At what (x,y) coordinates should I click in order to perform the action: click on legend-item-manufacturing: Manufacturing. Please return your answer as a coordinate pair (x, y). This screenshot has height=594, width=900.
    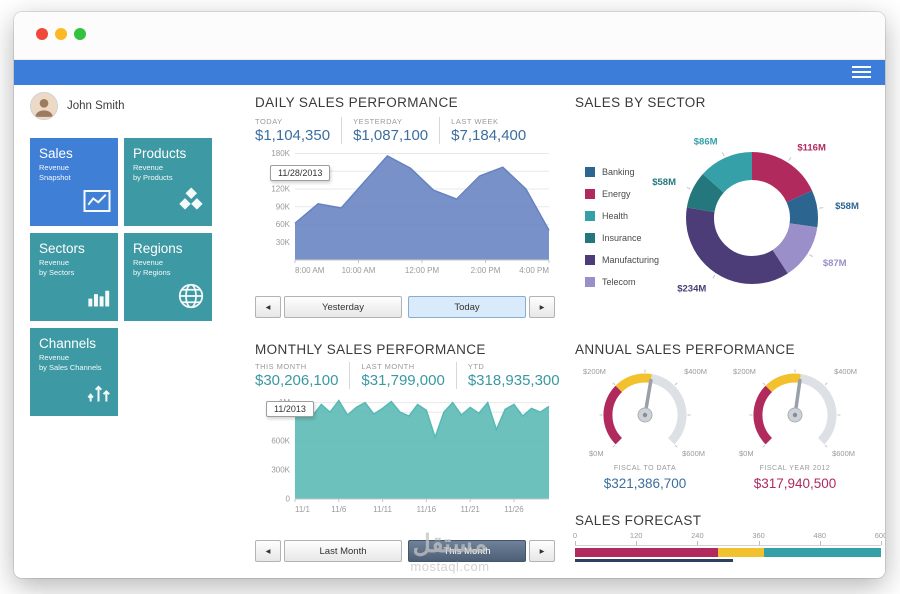
    Looking at the image, I should click on (622, 260).